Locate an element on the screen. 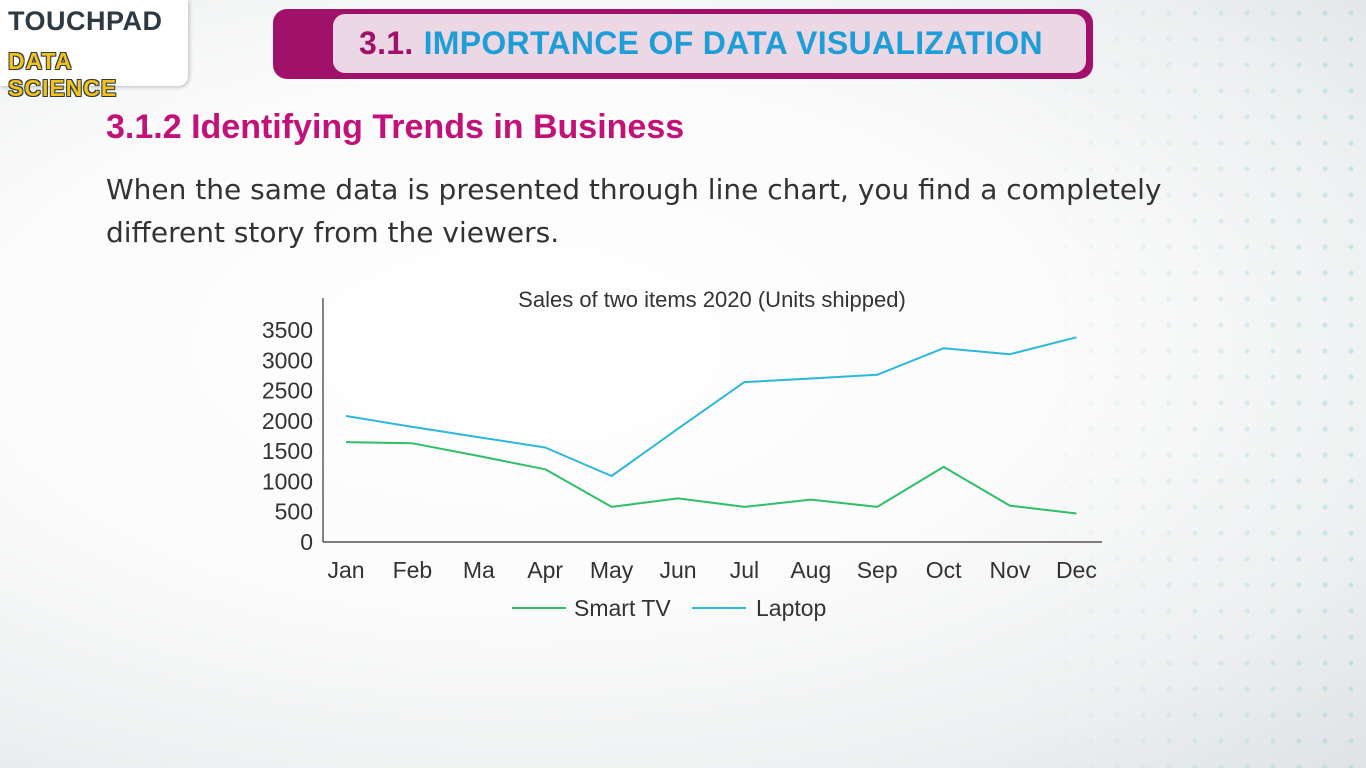  chapter-banner: 3.1. IMPORTANCE OF DATA VISUALIZATION is located at coordinates (683, 44).